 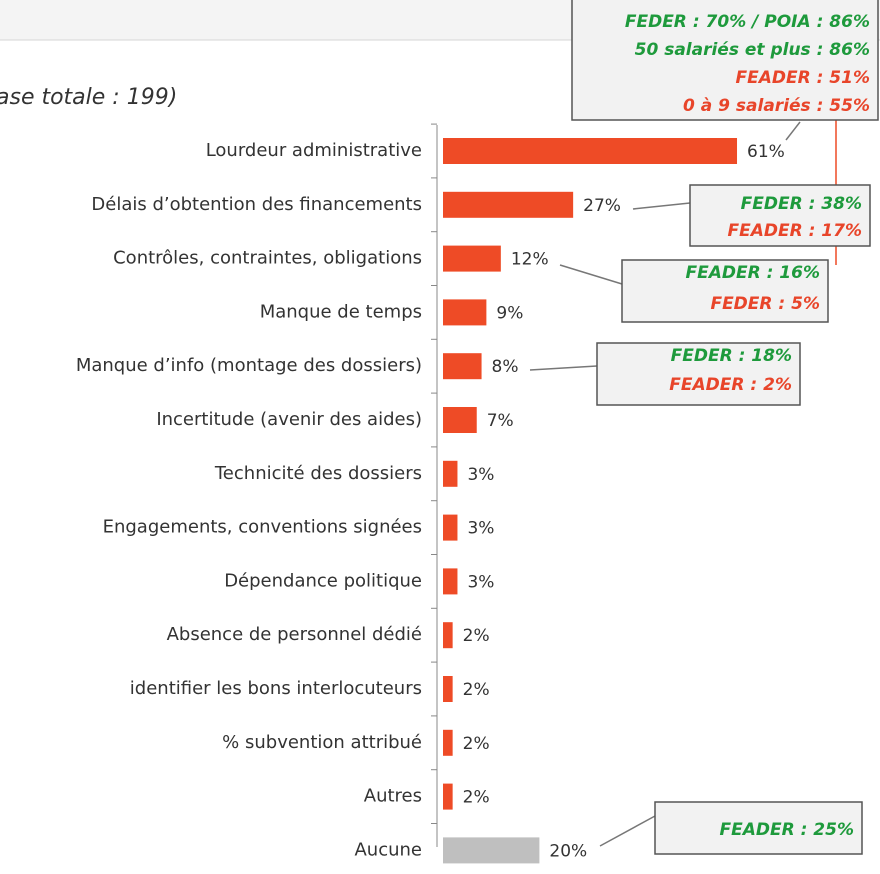 What do you see at coordinates (256, 204) in the screenshot?
I see `category-label: Délais d’obtention des financements` at bounding box center [256, 204].